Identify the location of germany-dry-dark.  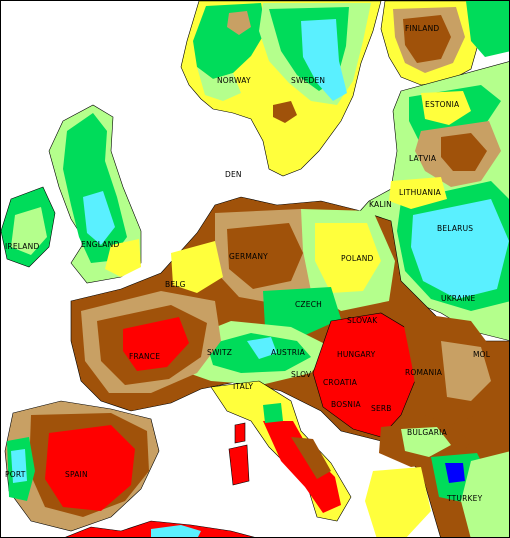
(265, 256).